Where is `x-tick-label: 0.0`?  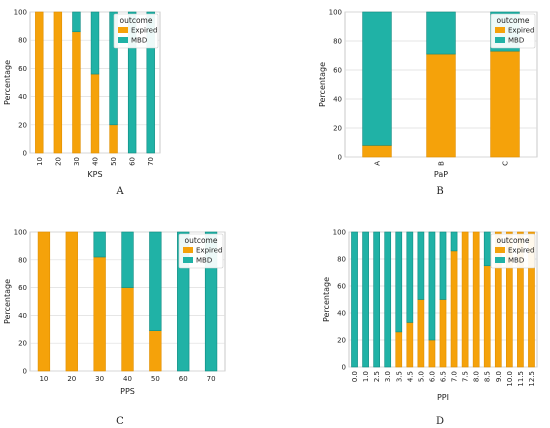 x-tick-label: 0.0 is located at coordinates (355, 376).